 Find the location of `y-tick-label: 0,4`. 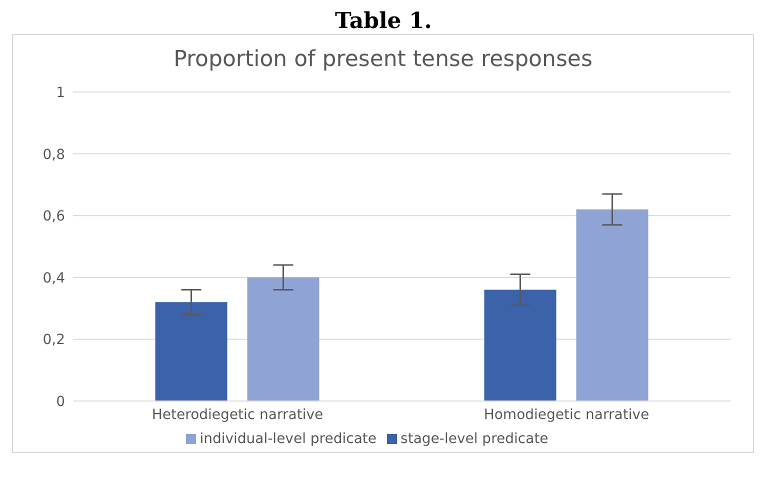

y-tick-label: 0,4 is located at coordinates (54, 278).